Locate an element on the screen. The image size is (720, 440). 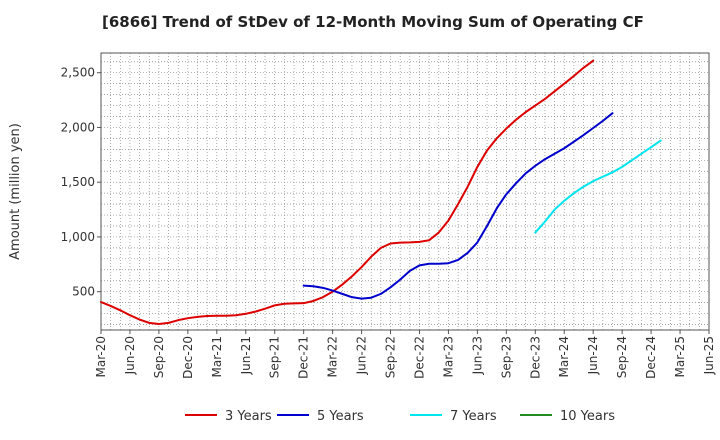
x-tick-label: Mar-23 is located at coordinates (448, 356).